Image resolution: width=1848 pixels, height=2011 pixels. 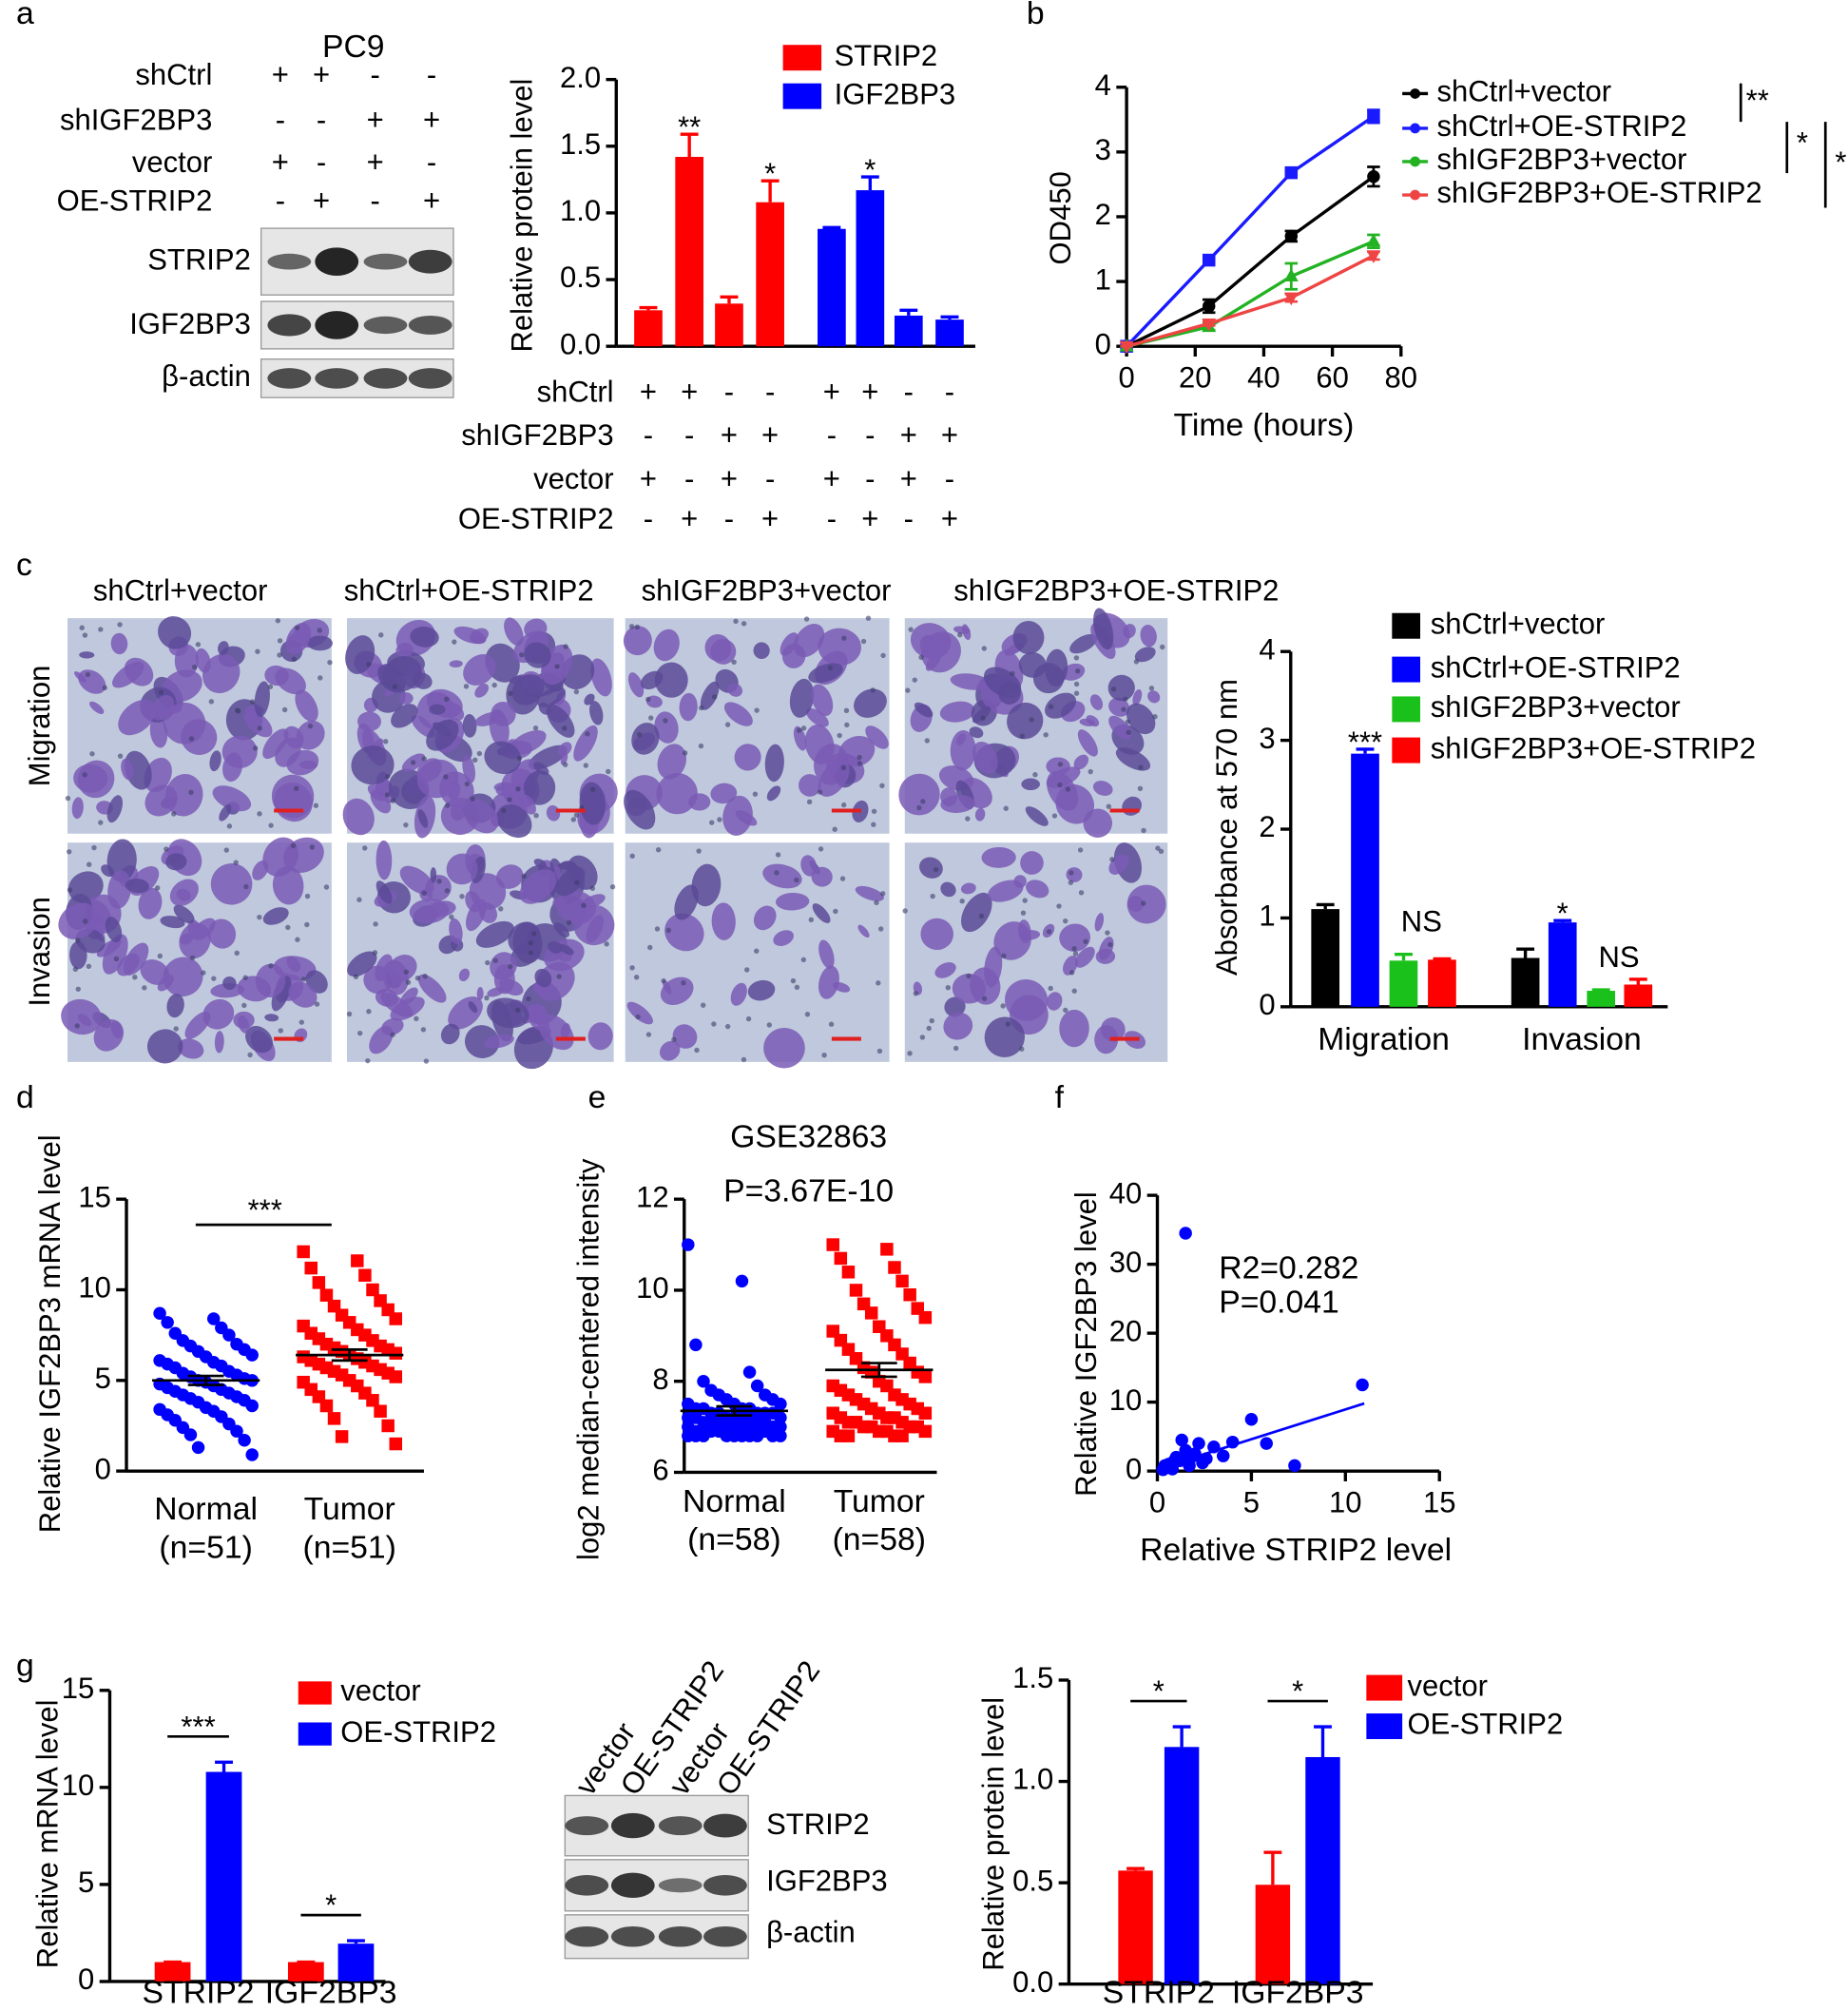 I want to click on legend-label: IGF2BP3, so click(x=895, y=93).